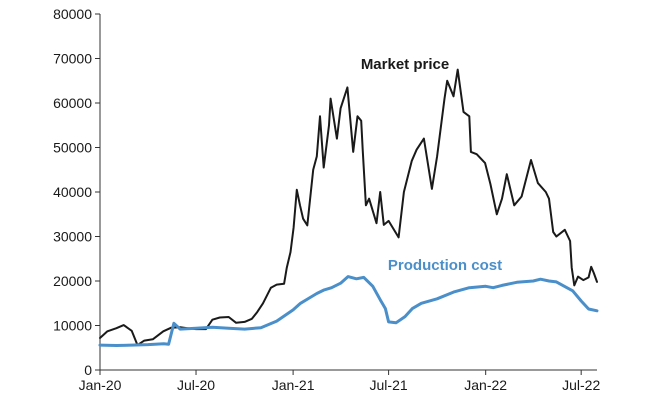  Describe the element at coordinates (72, 281) in the screenshot. I see `y-tick-label: 20000` at that location.